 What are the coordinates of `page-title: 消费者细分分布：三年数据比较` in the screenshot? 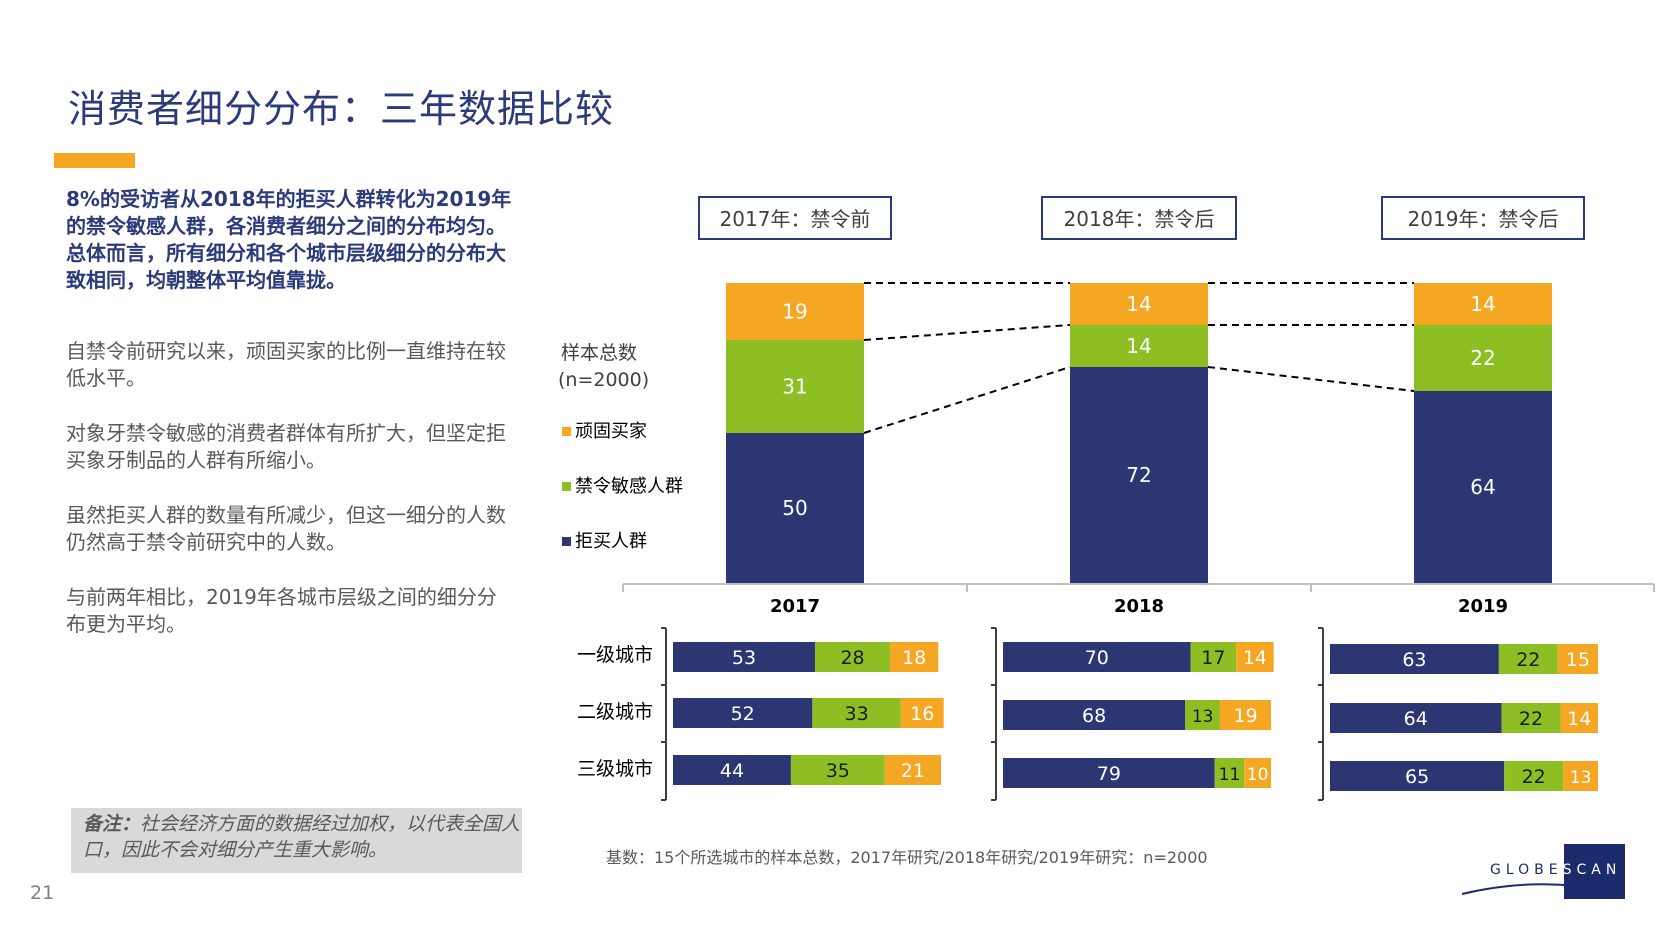 It's located at (341, 109).